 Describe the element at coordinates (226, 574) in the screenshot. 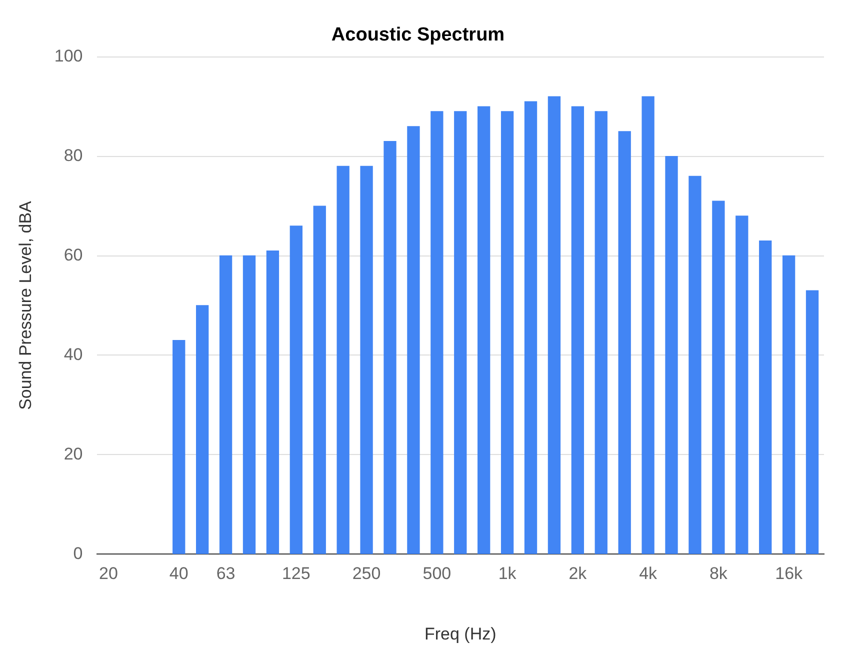

I see `x-tick-label: 63` at that location.